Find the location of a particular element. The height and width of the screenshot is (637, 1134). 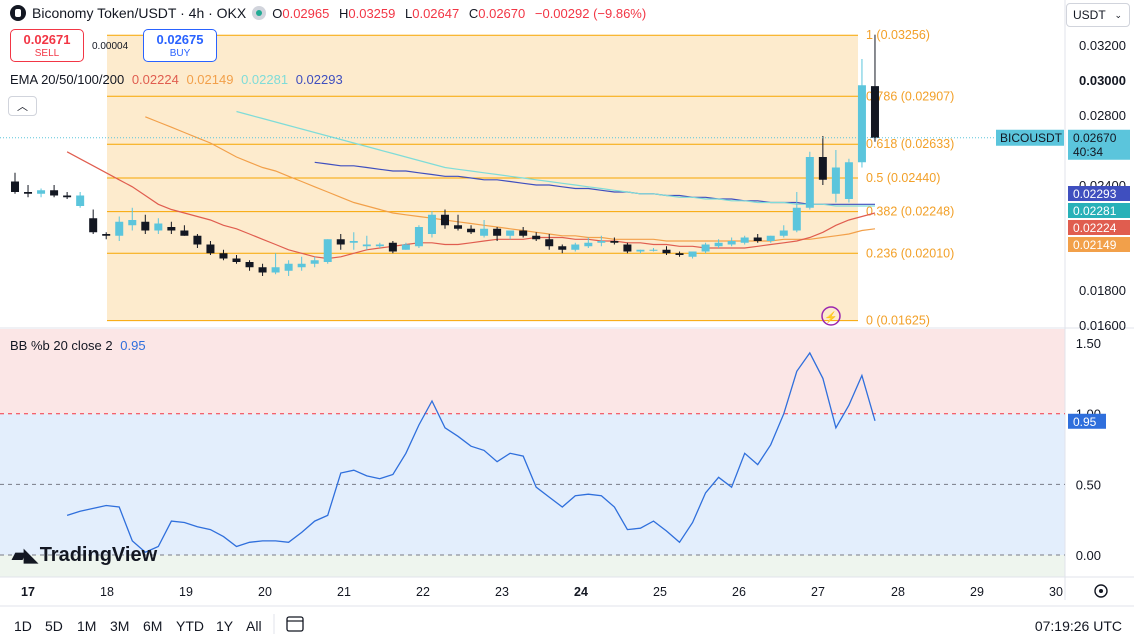

date-range-calendar-icon is located at coordinates (295, 624).